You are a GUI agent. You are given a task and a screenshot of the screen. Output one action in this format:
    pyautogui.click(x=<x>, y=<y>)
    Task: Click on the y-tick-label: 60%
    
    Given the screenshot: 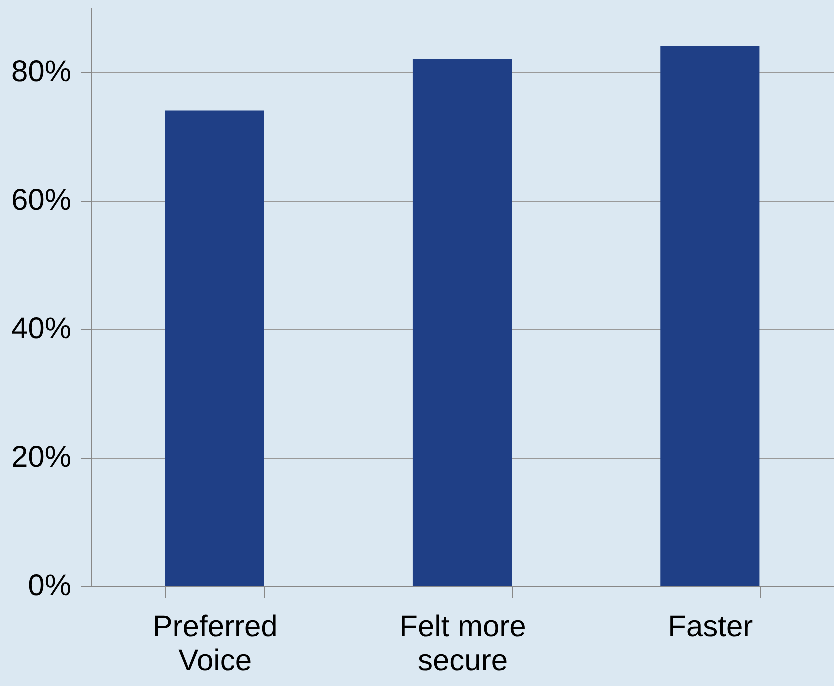 What is the action you would take?
    pyautogui.click(x=41, y=201)
    